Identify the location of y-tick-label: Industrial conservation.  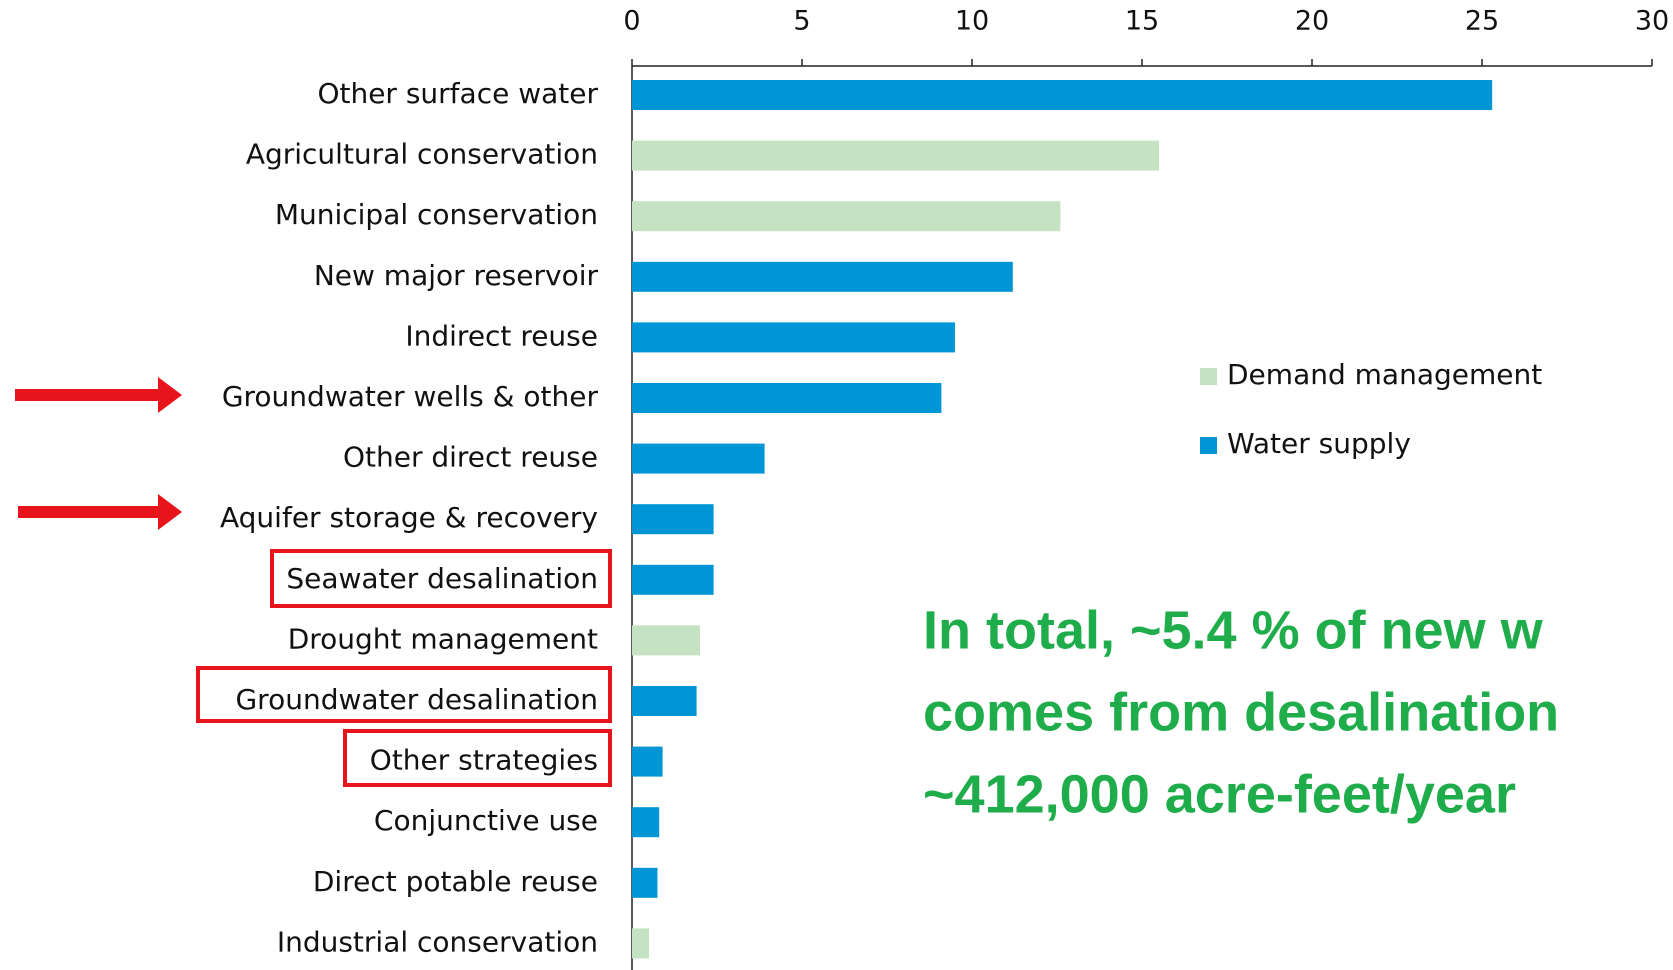
(437, 941).